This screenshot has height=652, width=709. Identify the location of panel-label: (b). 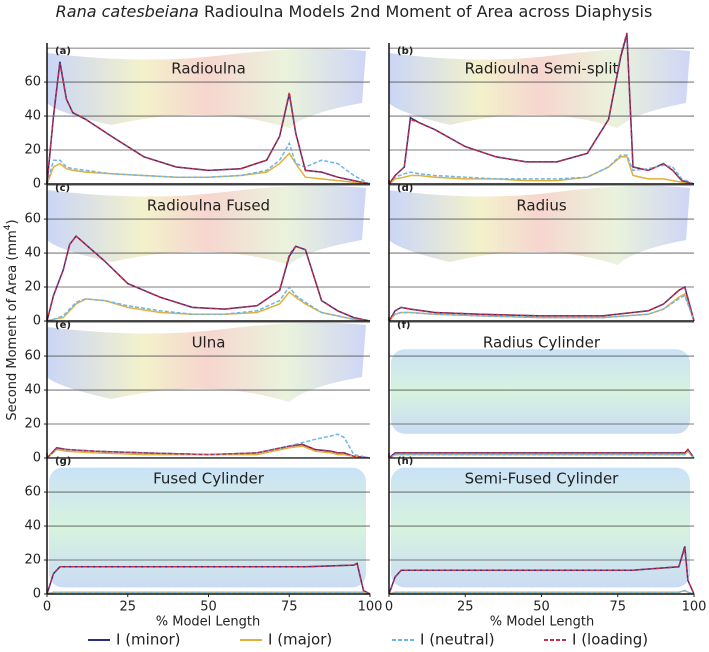
(405, 51).